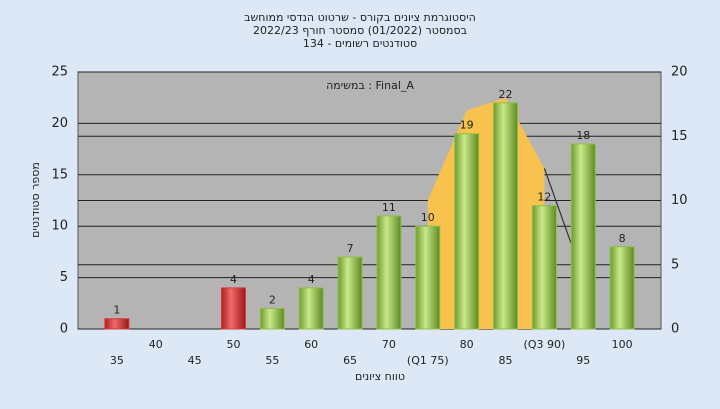 Image resolution: width=720 pixels, height=409 pixels. What do you see at coordinates (156, 344) in the screenshot?
I see `x-tick-label: 40` at bounding box center [156, 344].